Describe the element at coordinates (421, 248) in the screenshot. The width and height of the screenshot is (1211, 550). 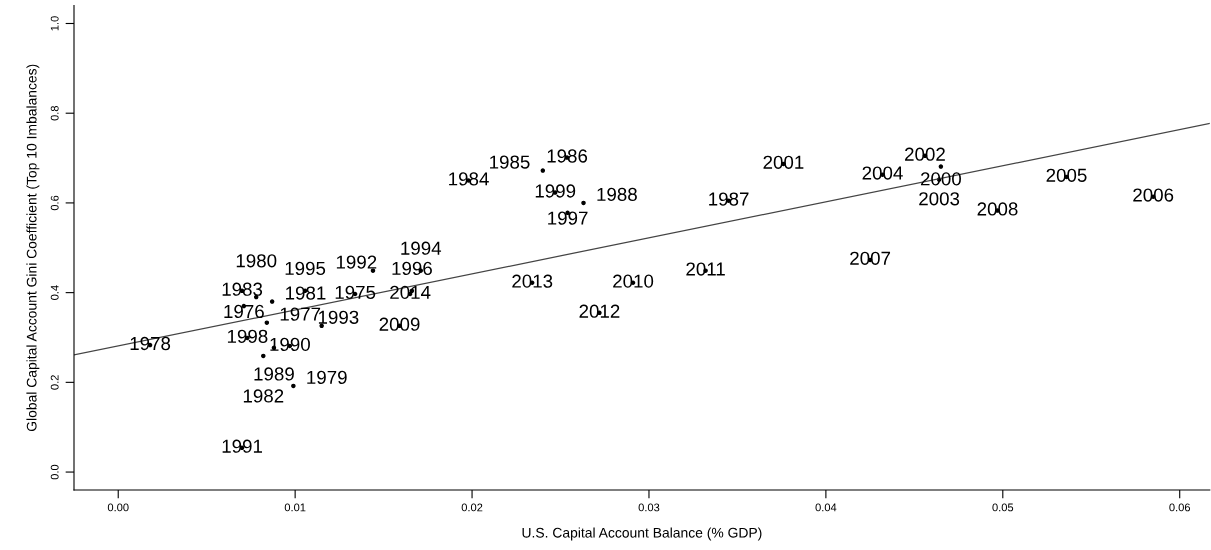
I see `annotation: 1994` at that location.